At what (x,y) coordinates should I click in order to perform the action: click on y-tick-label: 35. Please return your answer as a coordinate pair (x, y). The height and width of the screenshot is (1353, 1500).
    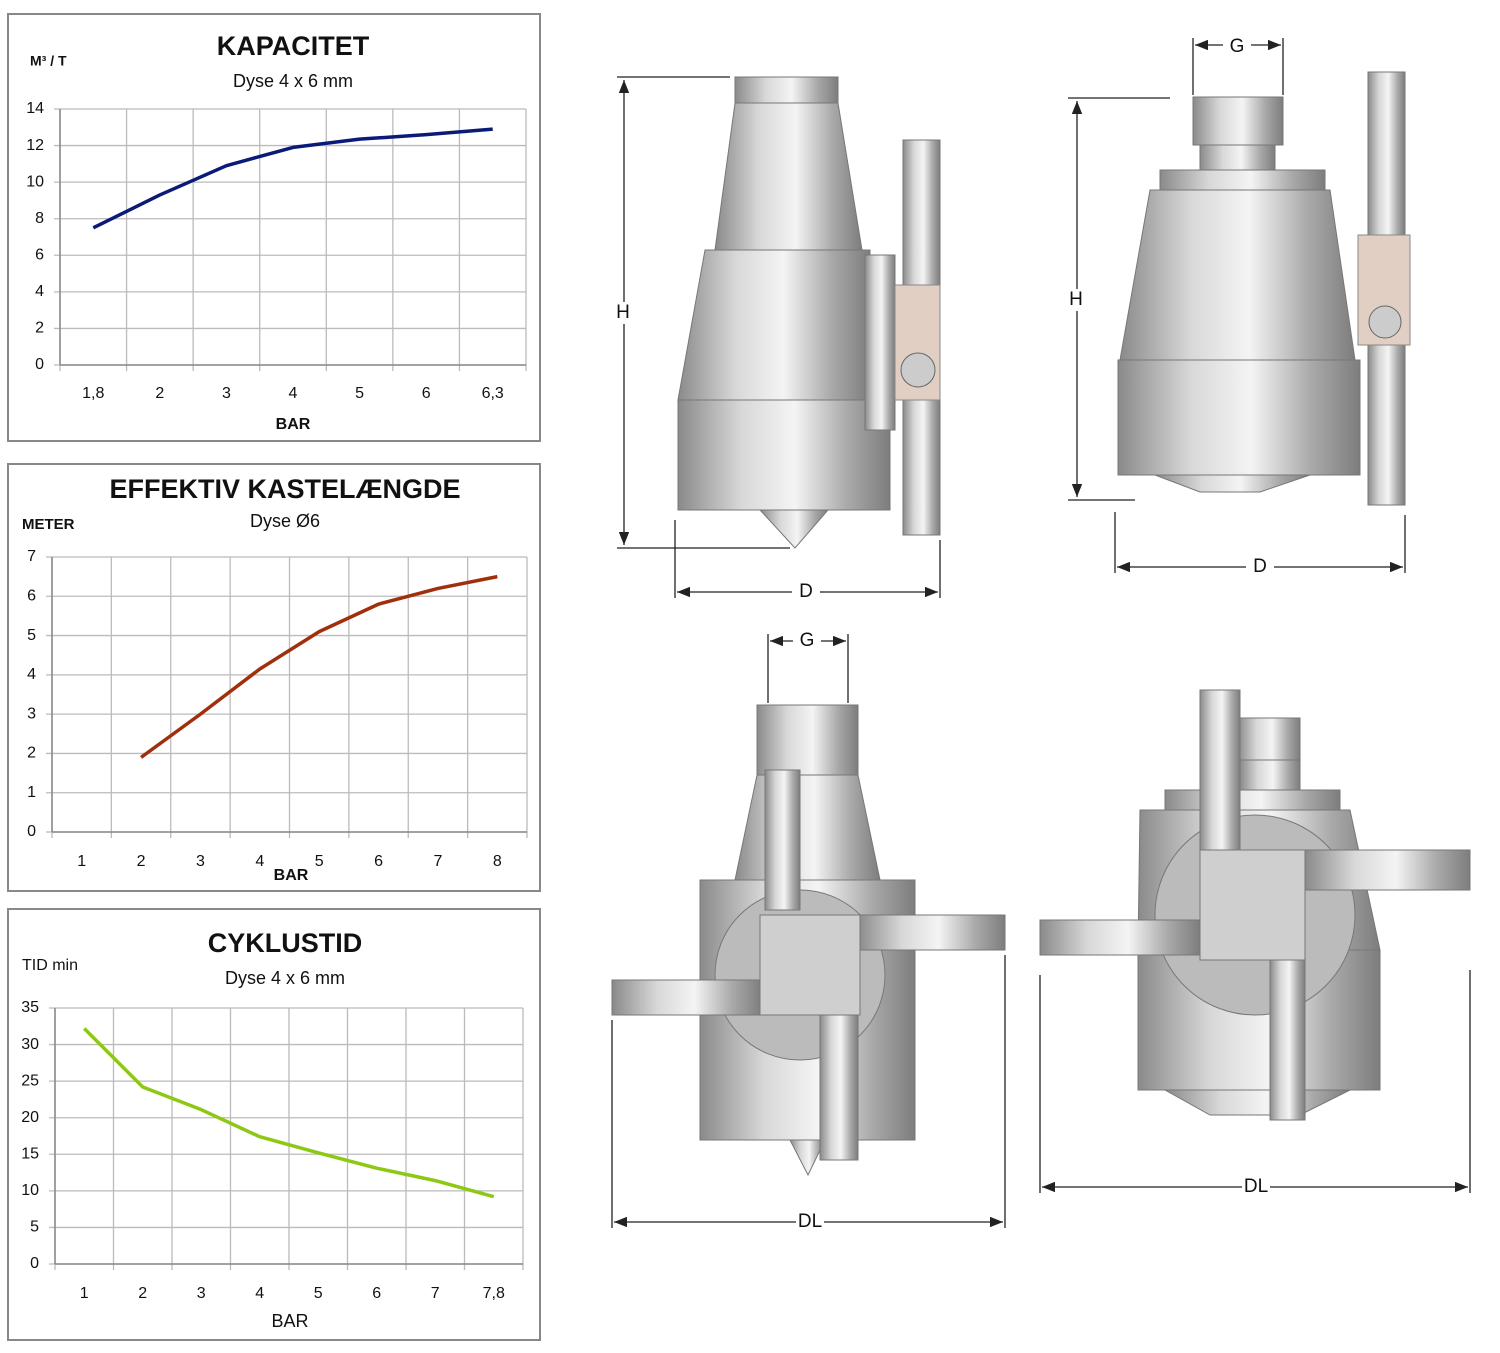
    Looking at the image, I should click on (30, 1007).